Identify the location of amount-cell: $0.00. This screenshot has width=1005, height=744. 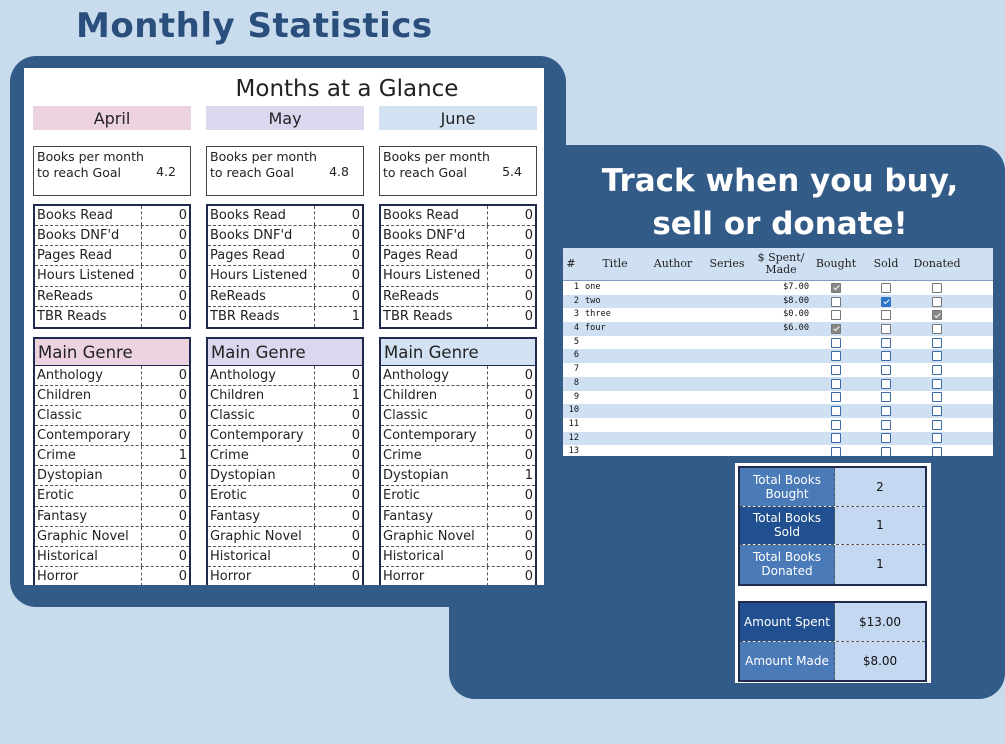
(796, 314).